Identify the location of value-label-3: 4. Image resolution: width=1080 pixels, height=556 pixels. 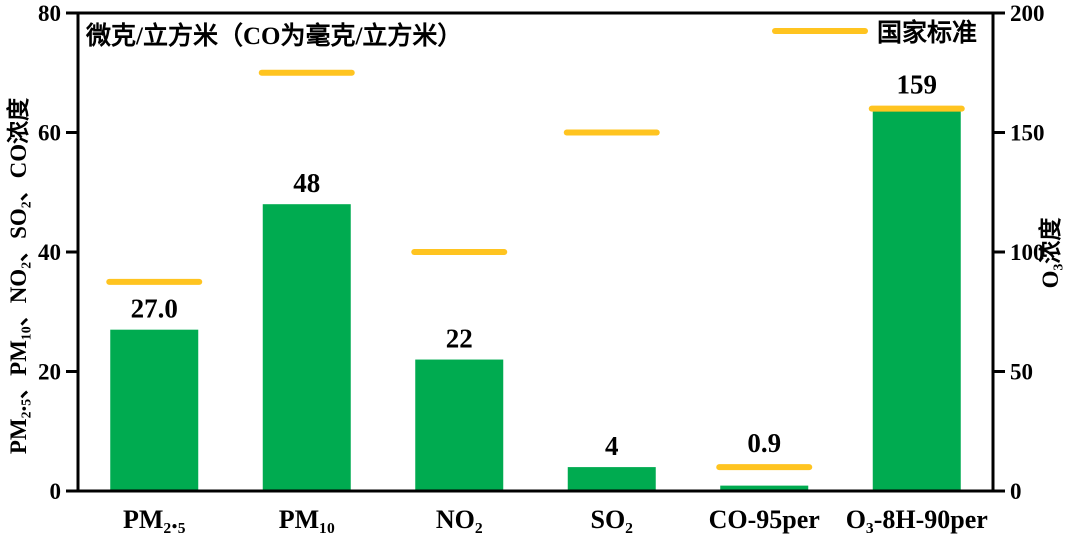
(612, 446).